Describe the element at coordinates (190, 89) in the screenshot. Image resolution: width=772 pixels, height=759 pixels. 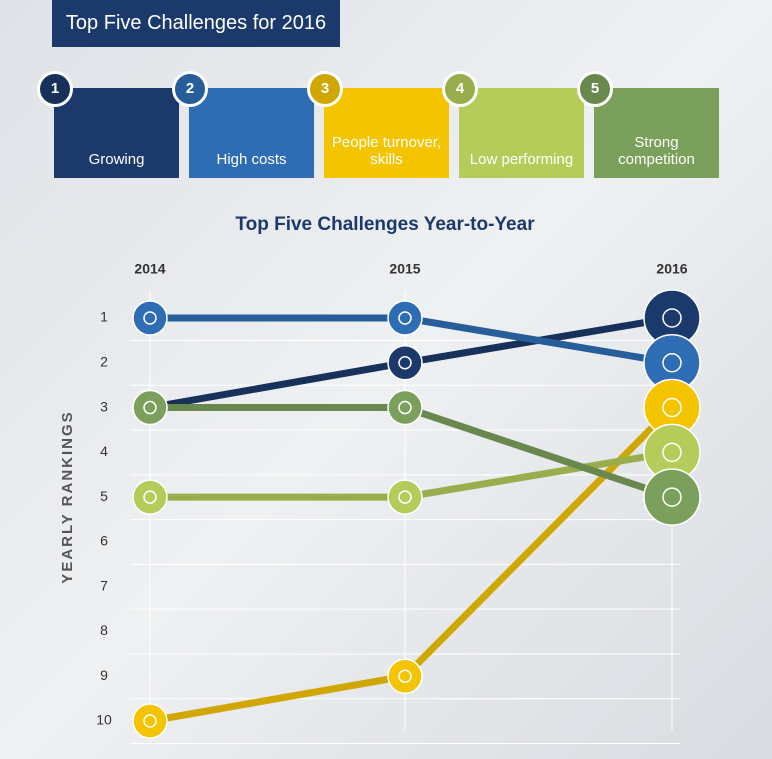
I see `legend-number: 2` at that location.